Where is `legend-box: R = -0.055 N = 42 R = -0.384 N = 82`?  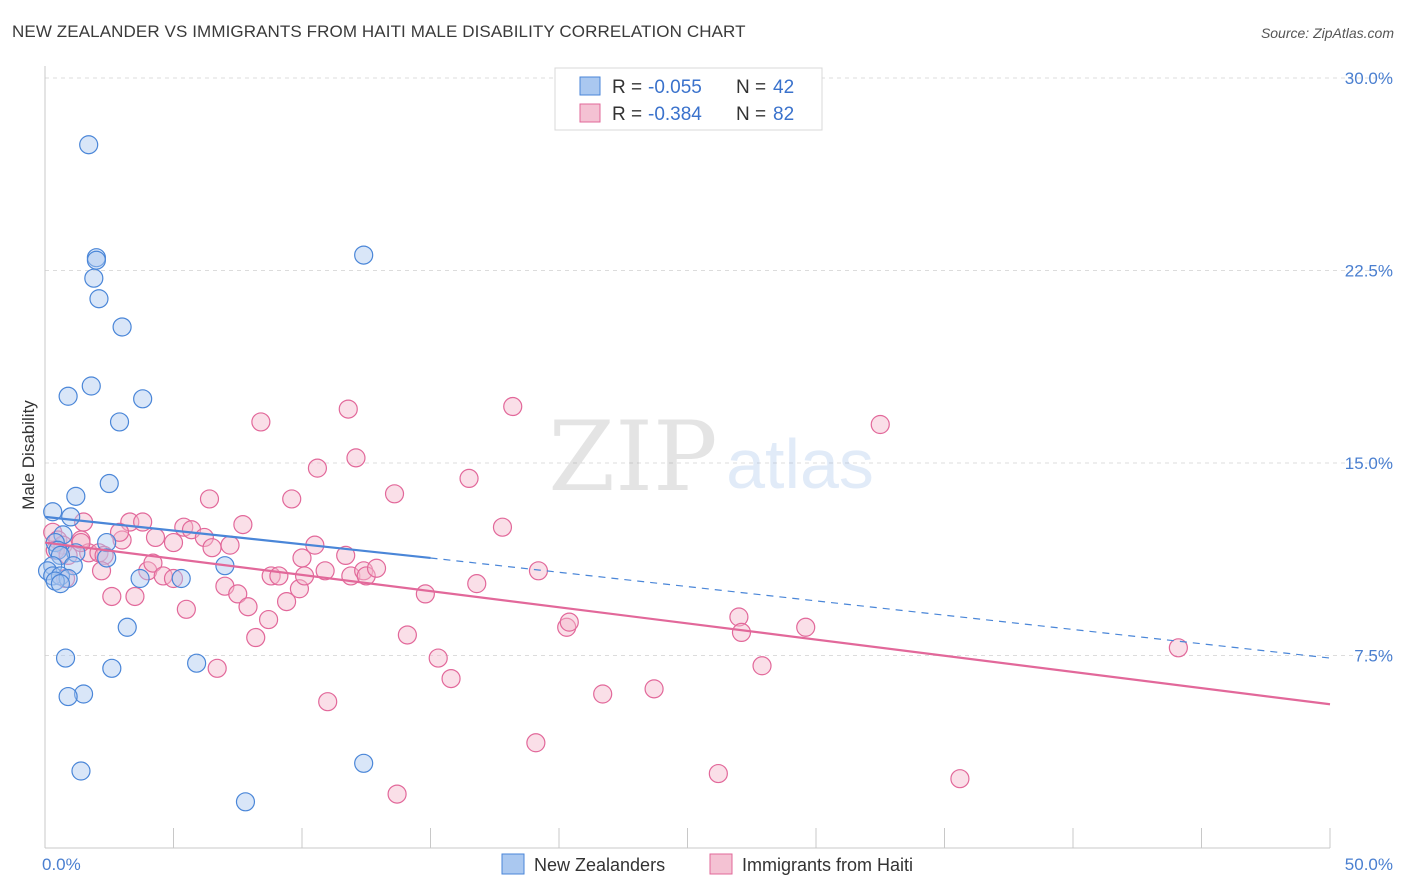 legend-box: R = -0.055 N = 42 R = -0.384 N = 82 is located at coordinates (688, 99).